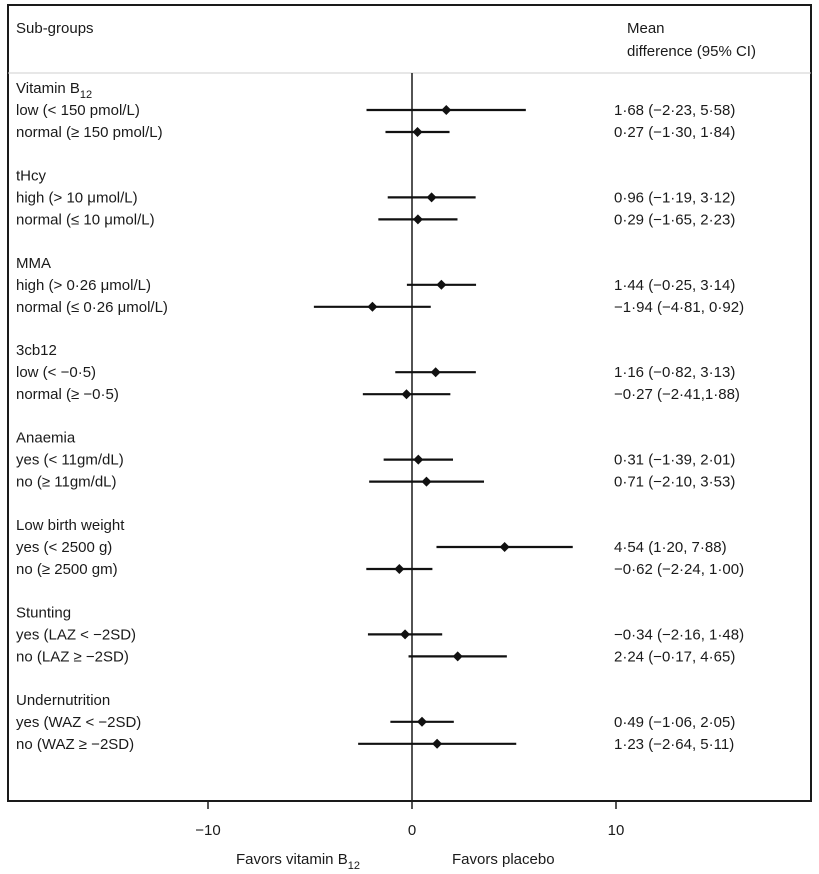 This screenshot has width=819, height=874. I want to click on row-label: yes (< 11gm/dL), so click(70, 460).